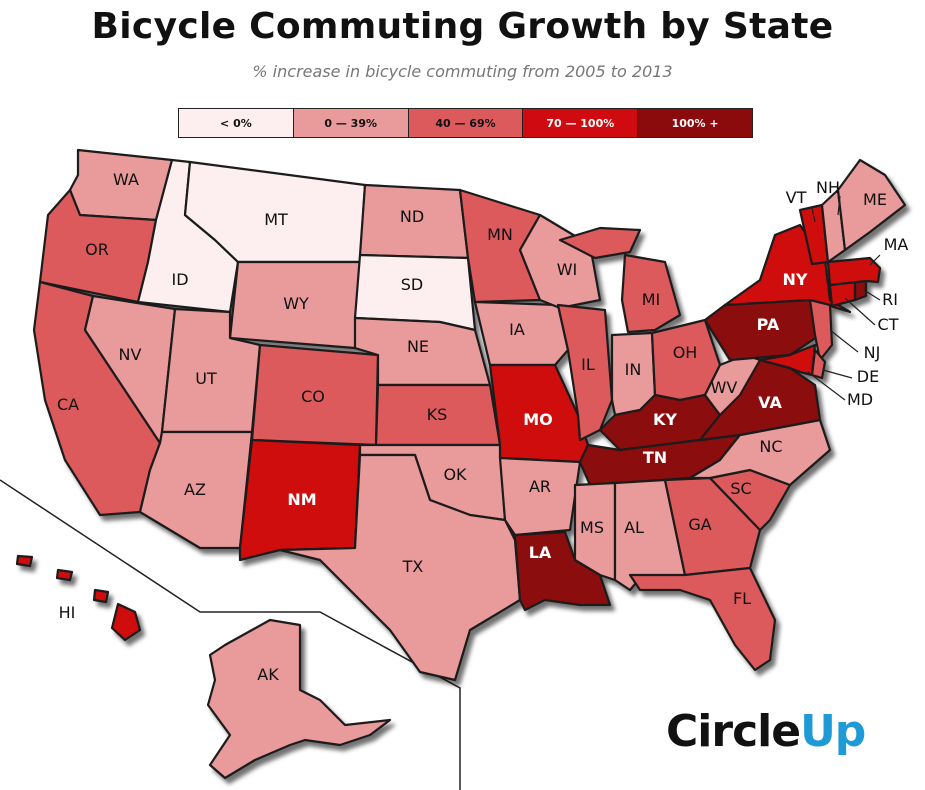 Image resolution: width=925 pixels, height=790 pixels. I want to click on label-NE: NE, so click(418, 346).